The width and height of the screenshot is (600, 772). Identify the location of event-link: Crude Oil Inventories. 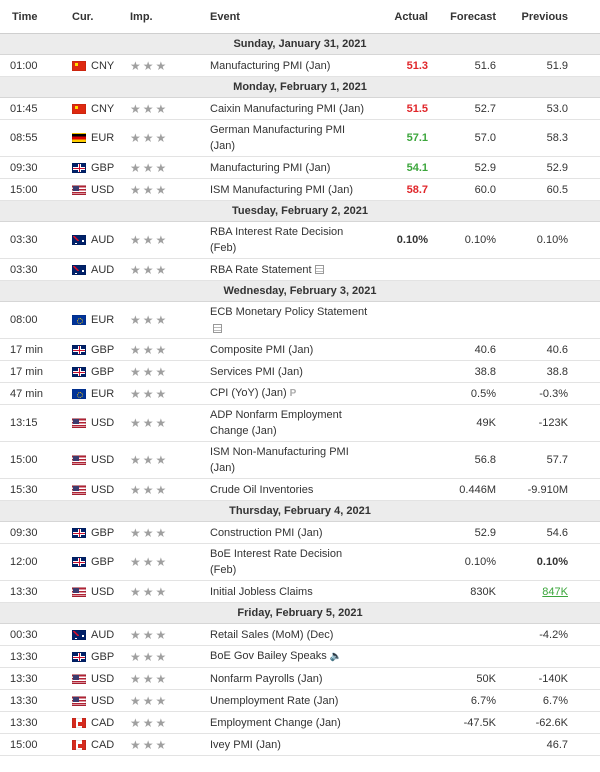
(262, 489).